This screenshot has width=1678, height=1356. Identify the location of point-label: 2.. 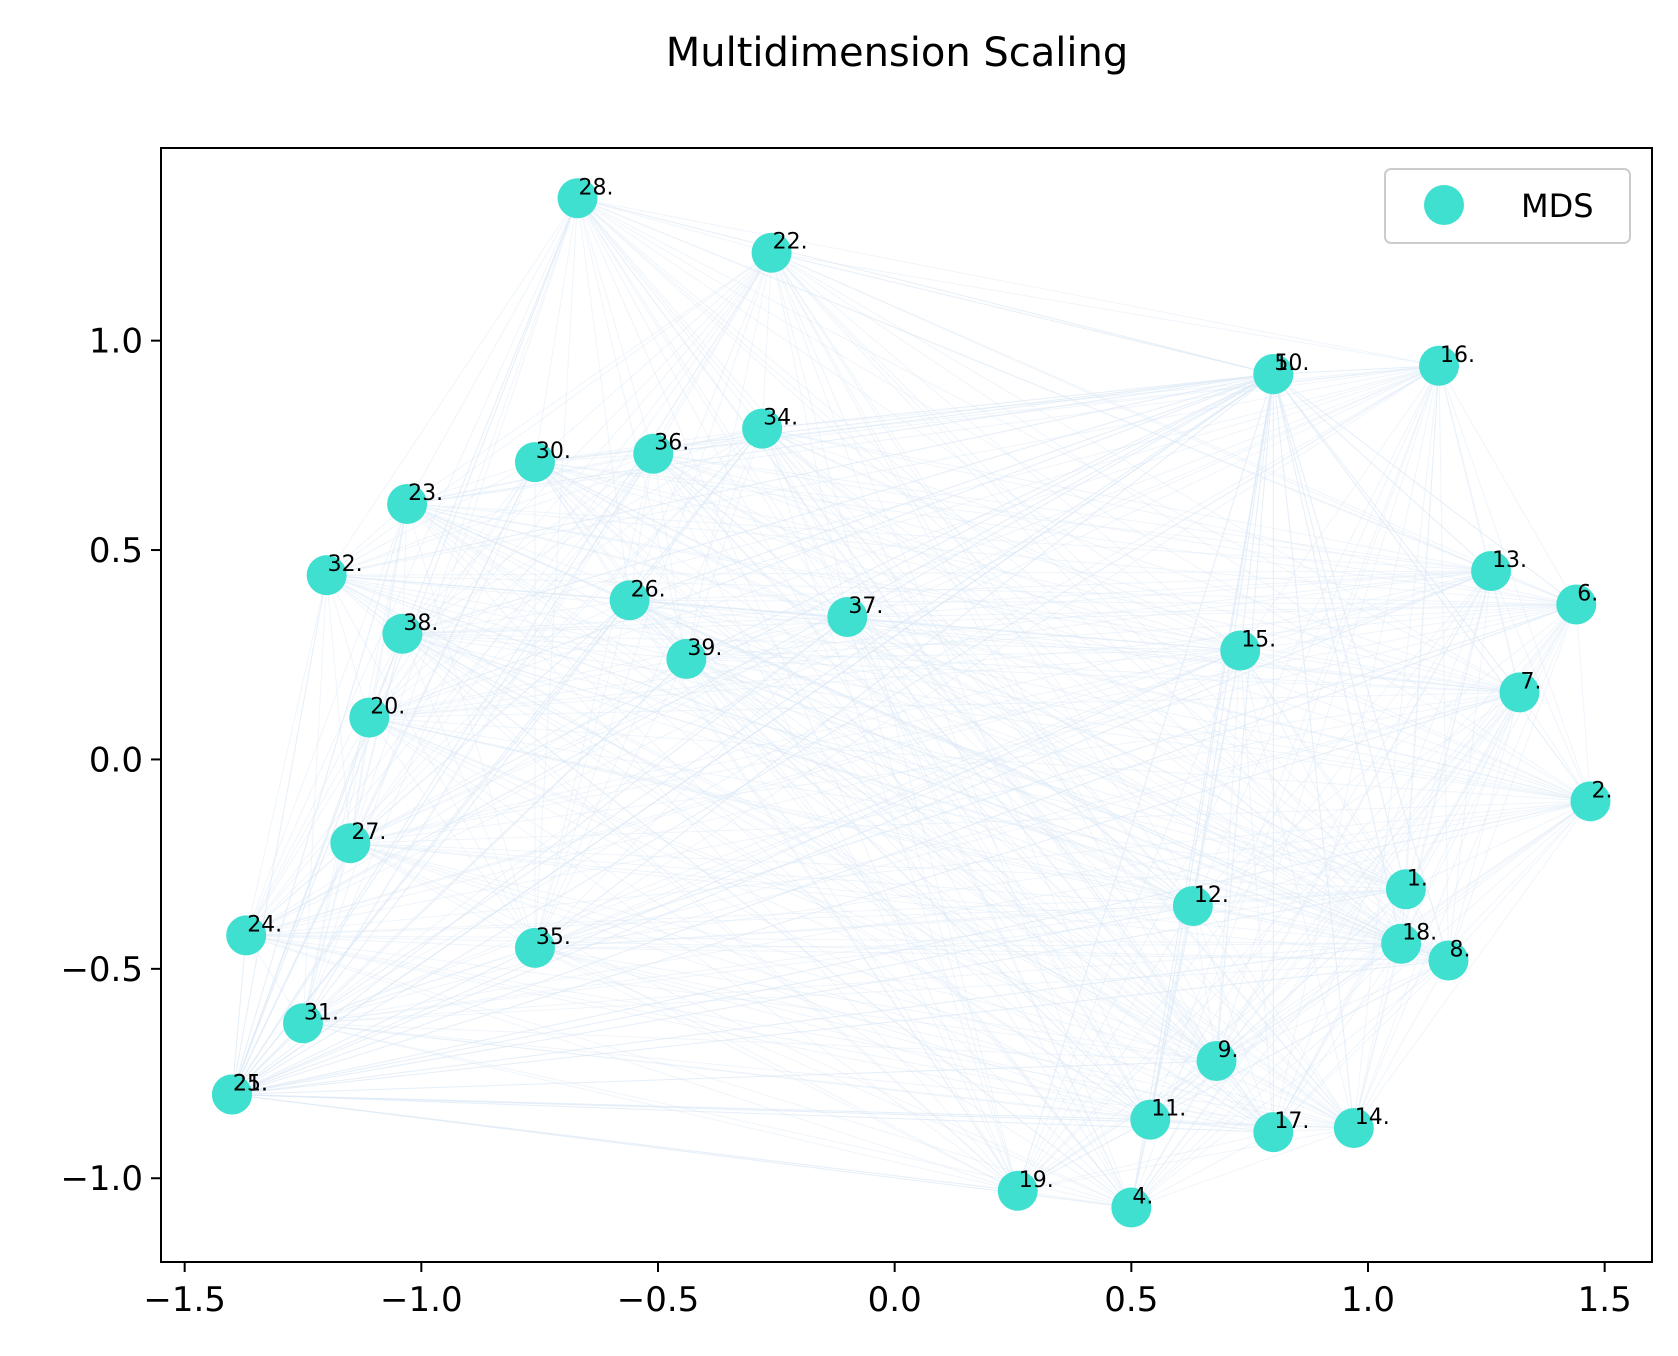
(1601, 790).